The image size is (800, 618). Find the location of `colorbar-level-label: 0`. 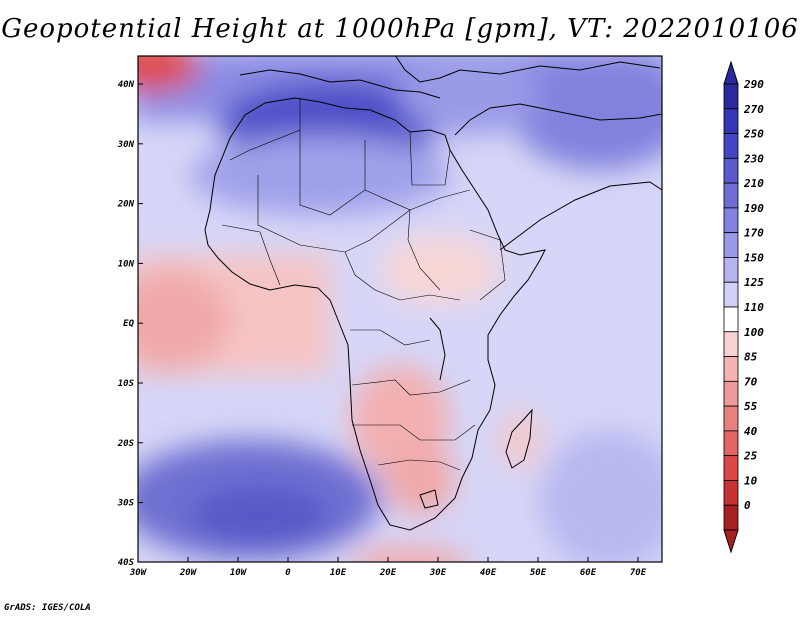

colorbar-level-label: 0 is located at coordinates (747, 505).